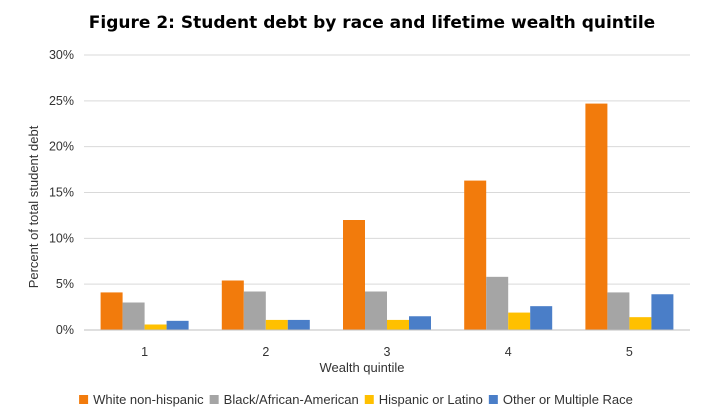  I want to click on legend-label: Black/African-American, so click(291, 399).